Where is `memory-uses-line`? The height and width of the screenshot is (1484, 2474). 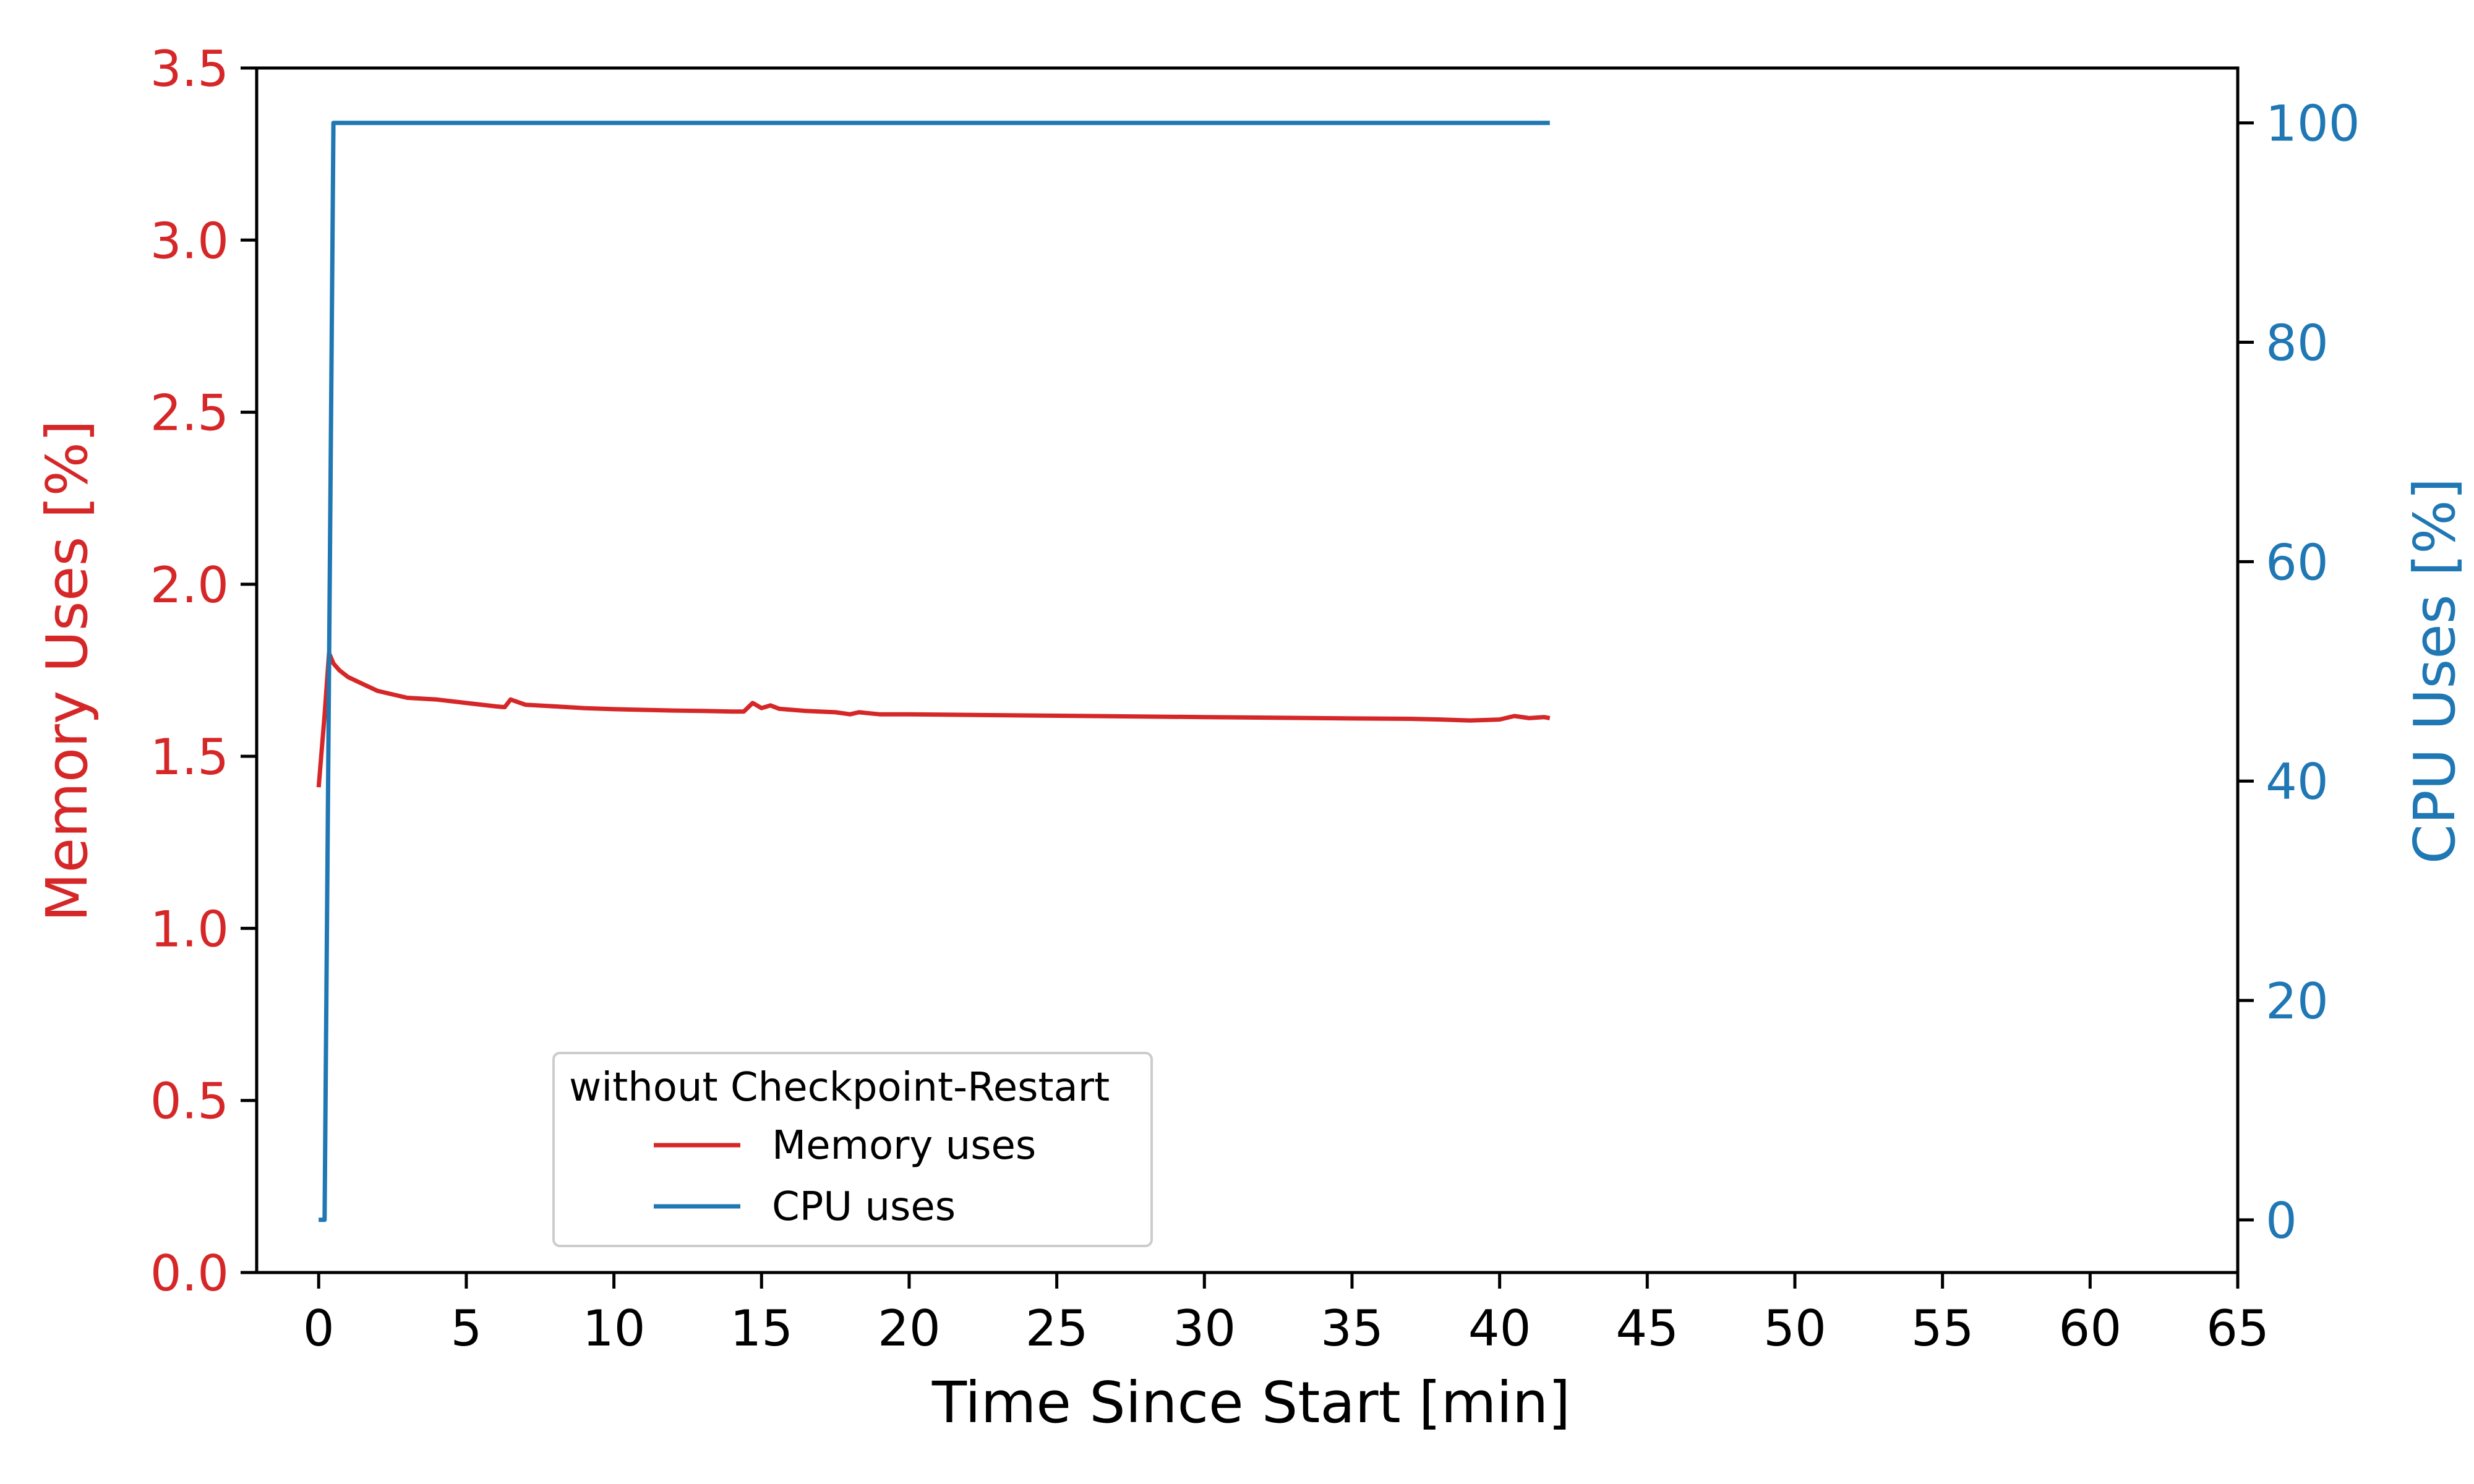 memory-uses-line is located at coordinates (933, 719).